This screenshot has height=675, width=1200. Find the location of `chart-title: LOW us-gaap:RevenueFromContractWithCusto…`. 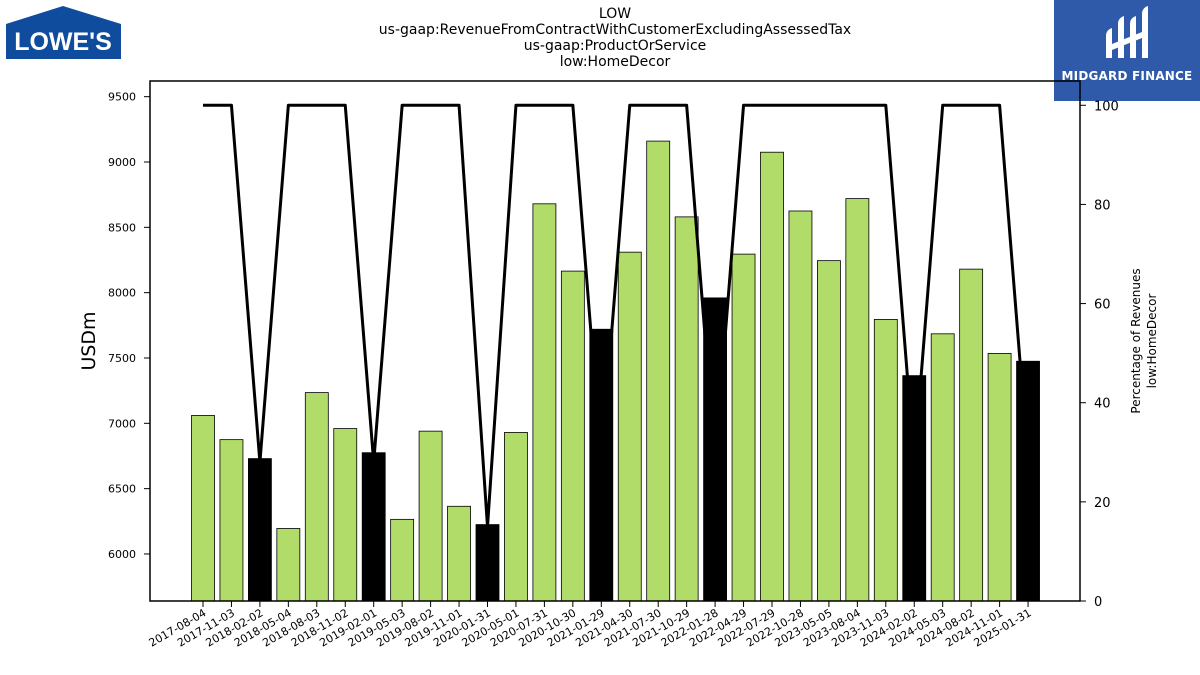

chart-title: LOW us-gaap:RevenueFromContractWithCusto… is located at coordinates (600, 38).